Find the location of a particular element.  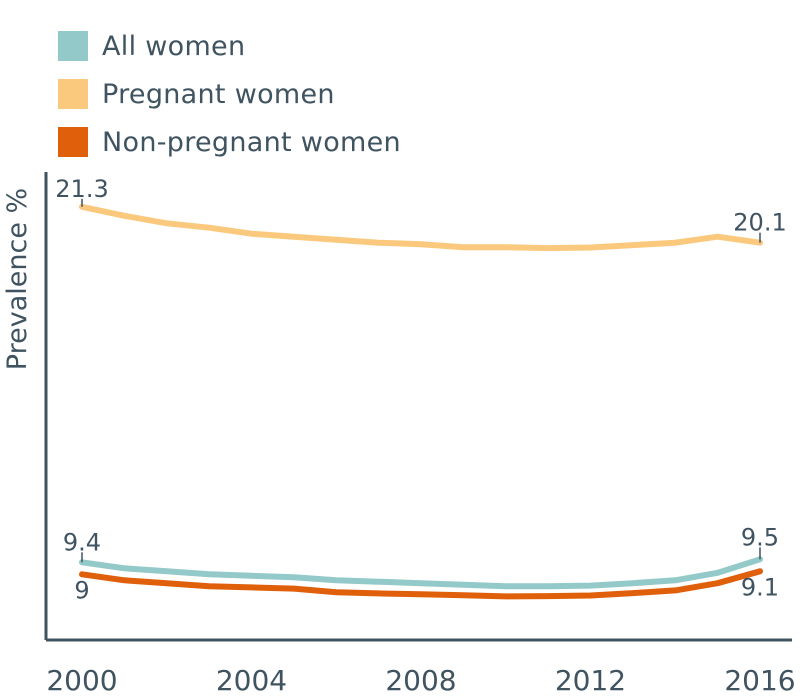

legend-label-non-pregnant-women: Non-pregnant women is located at coordinates (251, 142).